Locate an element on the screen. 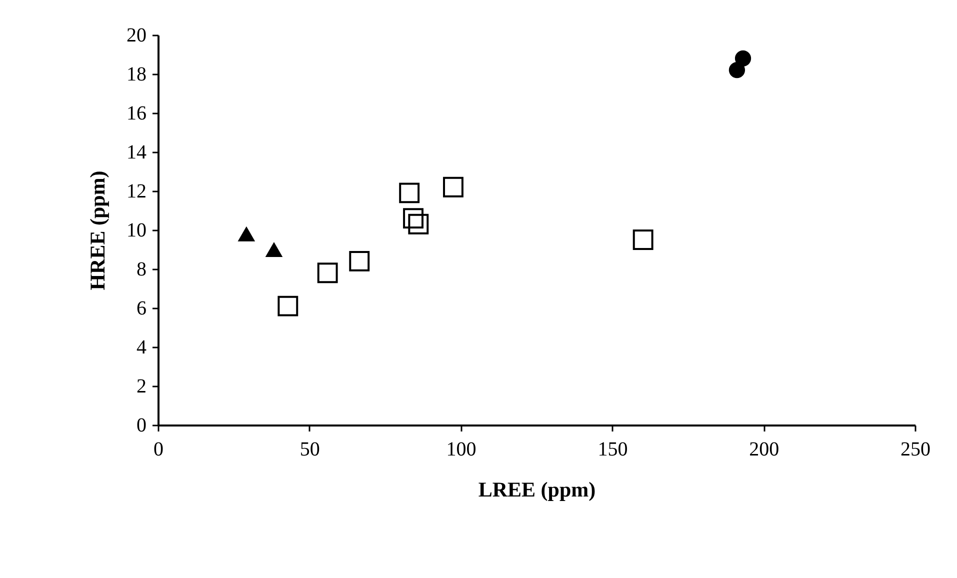 The image size is (957, 578). y-tick-label: 18 is located at coordinates (136, 75).